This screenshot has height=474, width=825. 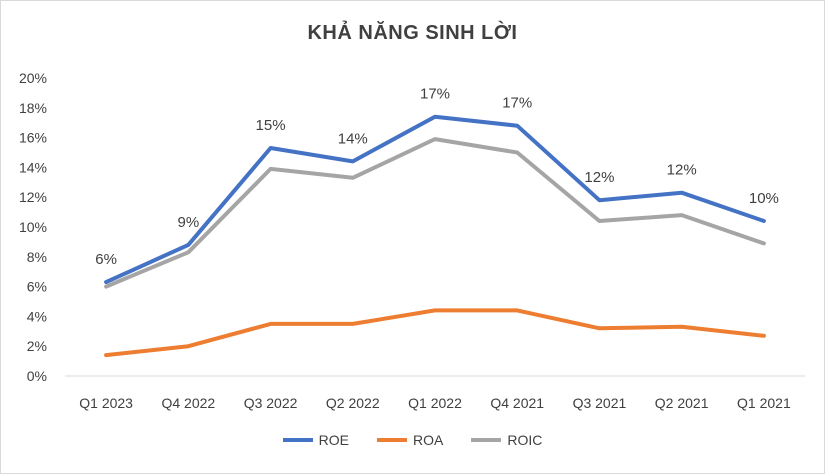 I want to click on y-tick-label: 4%, so click(x=37, y=316).